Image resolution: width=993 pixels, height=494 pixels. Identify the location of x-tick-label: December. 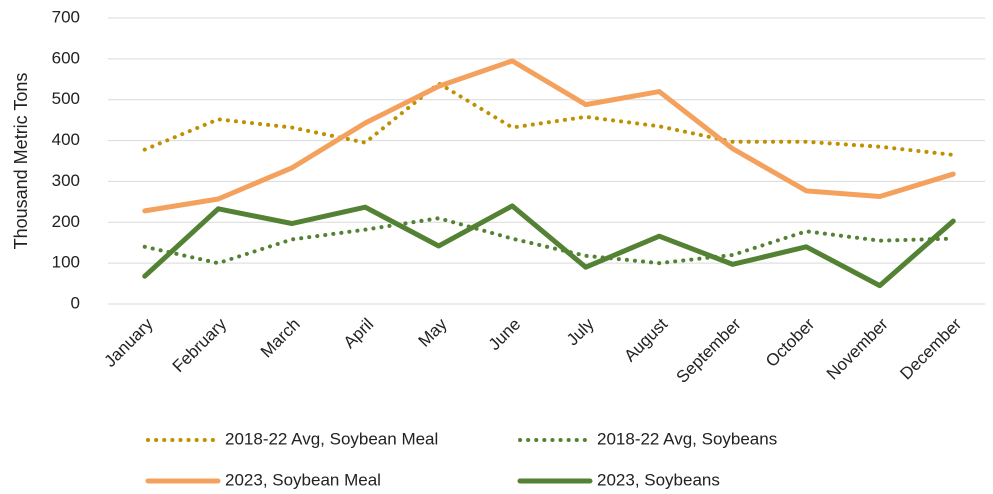
(930, 348).